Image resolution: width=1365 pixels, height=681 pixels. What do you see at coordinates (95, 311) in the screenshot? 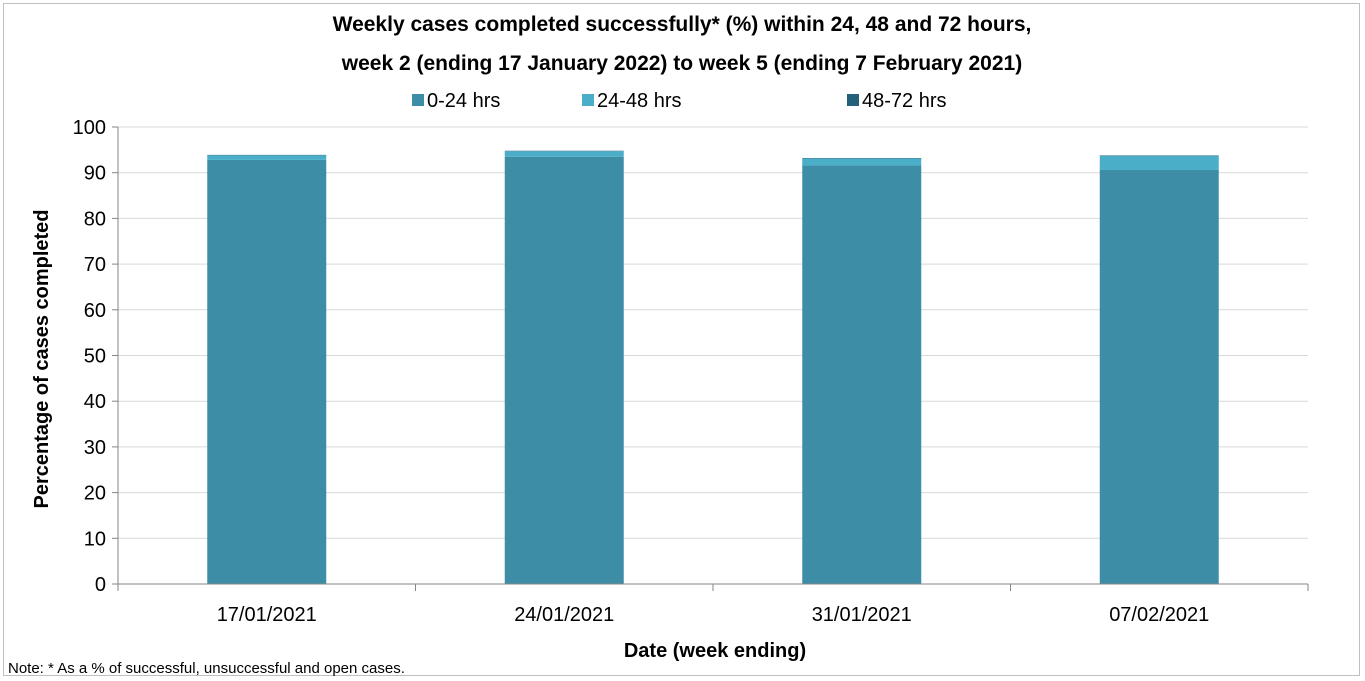
I see `y-tick-label: 60` at bounding box center [95, 311].